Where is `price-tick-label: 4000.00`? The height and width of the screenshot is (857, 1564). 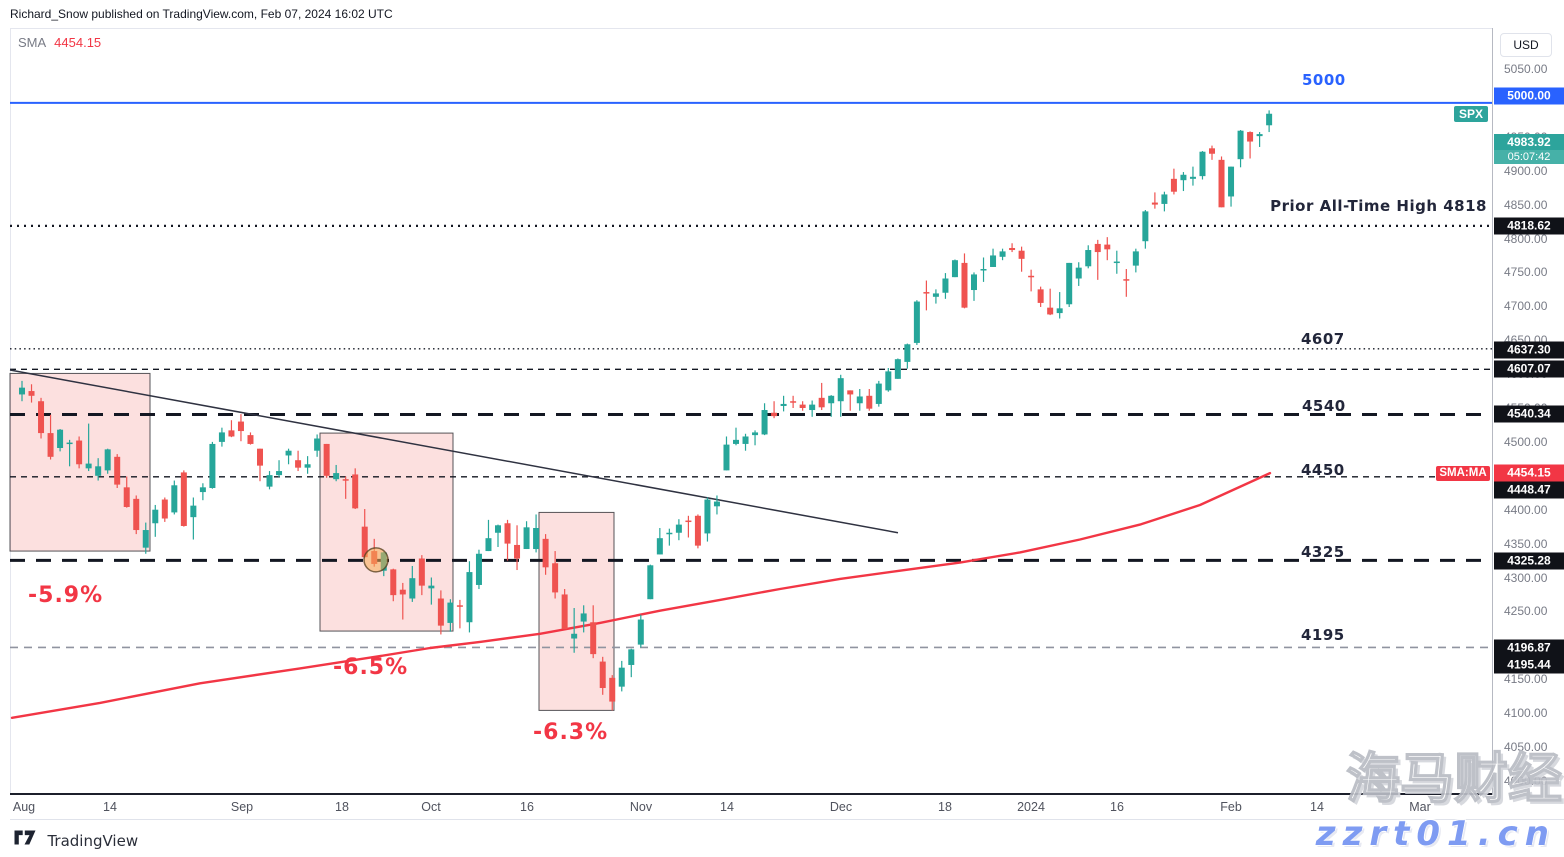
price-tick-label: 4000.00 is located at coordinates (1526, 780).